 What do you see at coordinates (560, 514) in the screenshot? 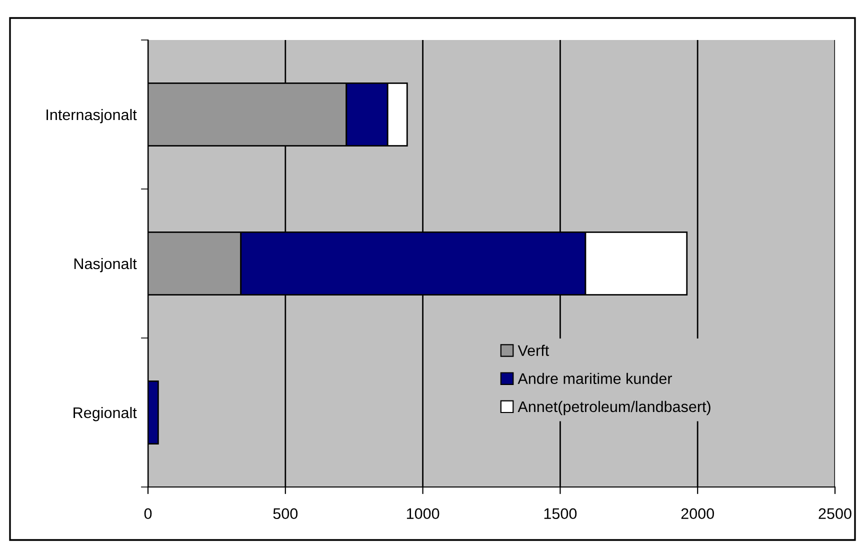
I see `x-tick-label: 1500` at bounding box center [560, 514].